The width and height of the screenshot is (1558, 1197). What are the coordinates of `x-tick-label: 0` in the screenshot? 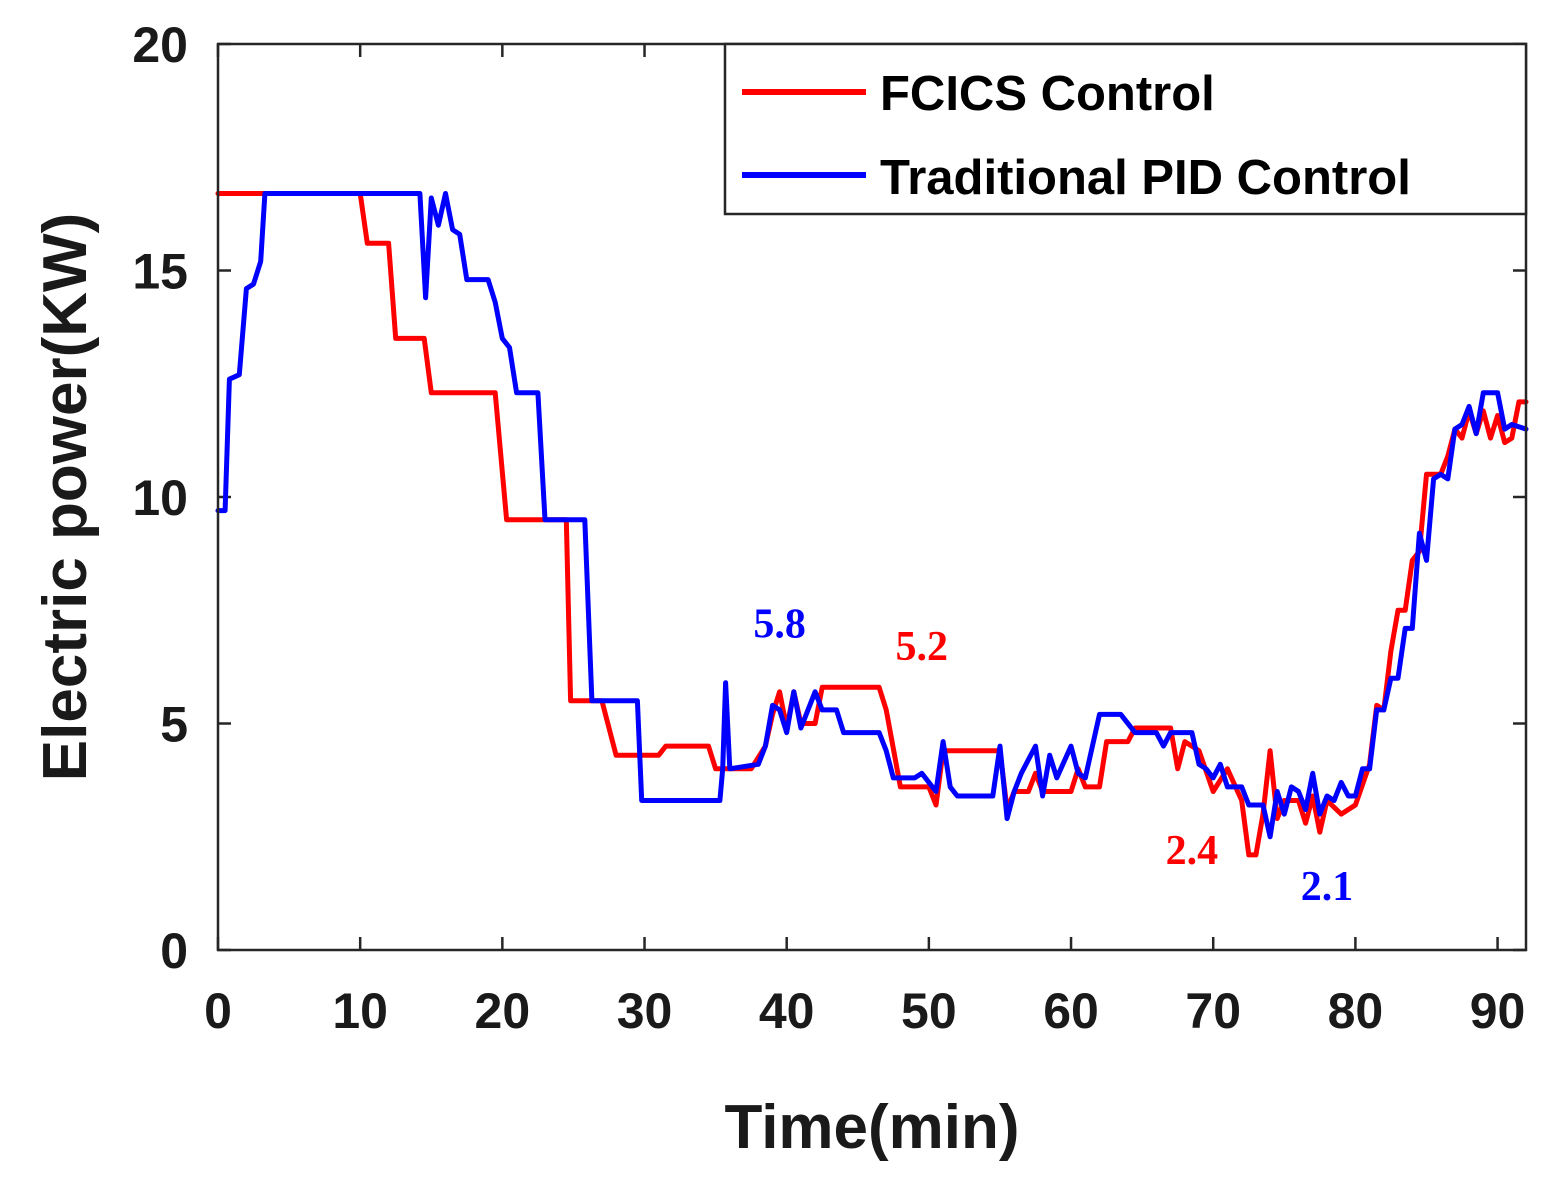 It's located at (218, 1011).